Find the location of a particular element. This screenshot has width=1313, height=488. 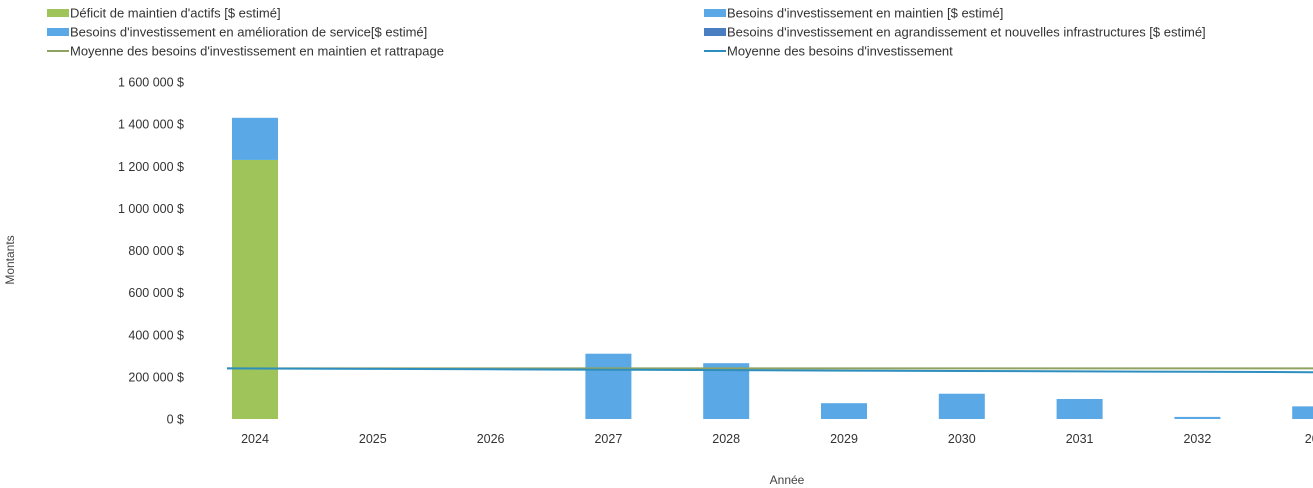

x-tick-label: 2030 is located at coordinates (962, 439).